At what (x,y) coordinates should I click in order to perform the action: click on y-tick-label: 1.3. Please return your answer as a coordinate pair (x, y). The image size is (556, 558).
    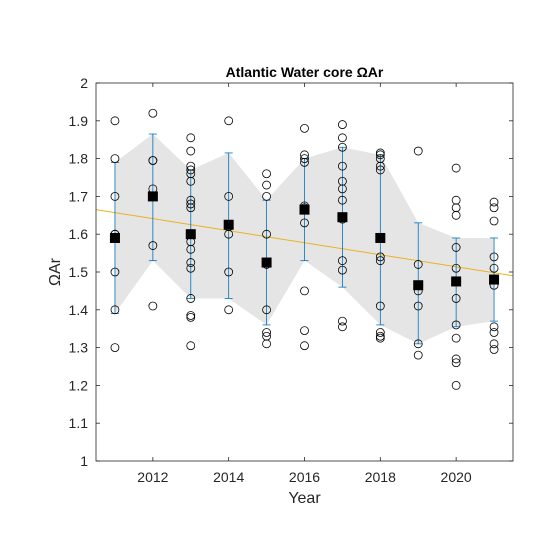
    Looking at the image, I should click on (79, 348).